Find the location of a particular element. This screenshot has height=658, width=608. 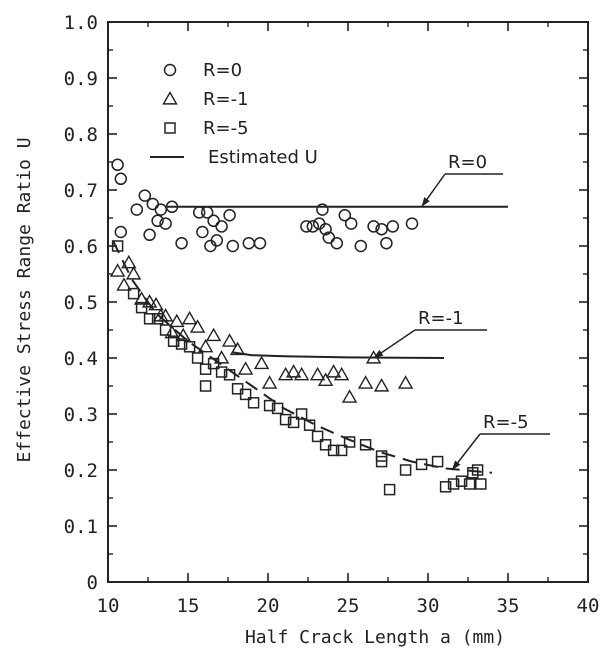

x-tick-label: 15 is located at coordinates (188, 606).